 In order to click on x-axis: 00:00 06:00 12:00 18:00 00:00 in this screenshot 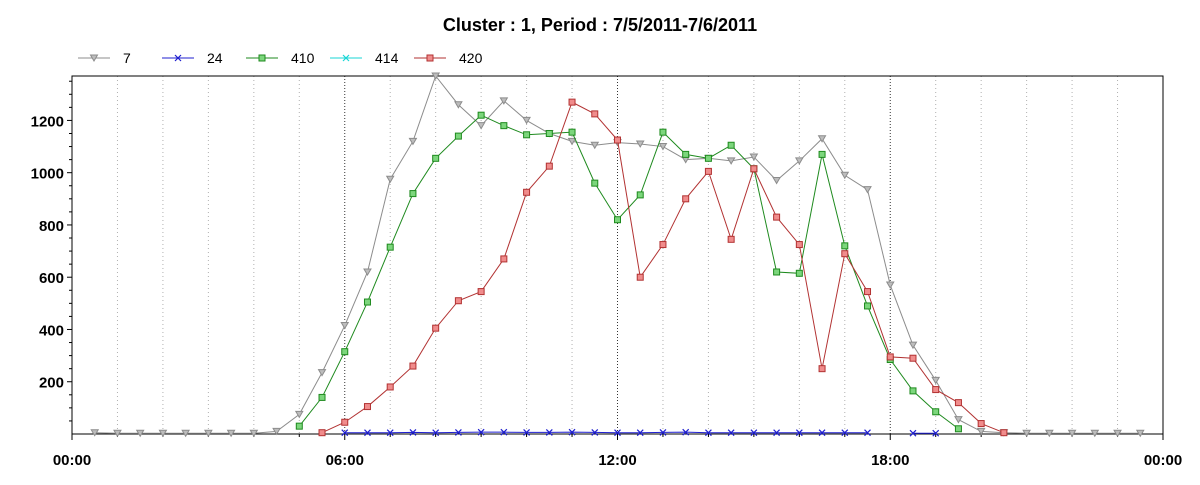, I will do `click(617, 451)`.